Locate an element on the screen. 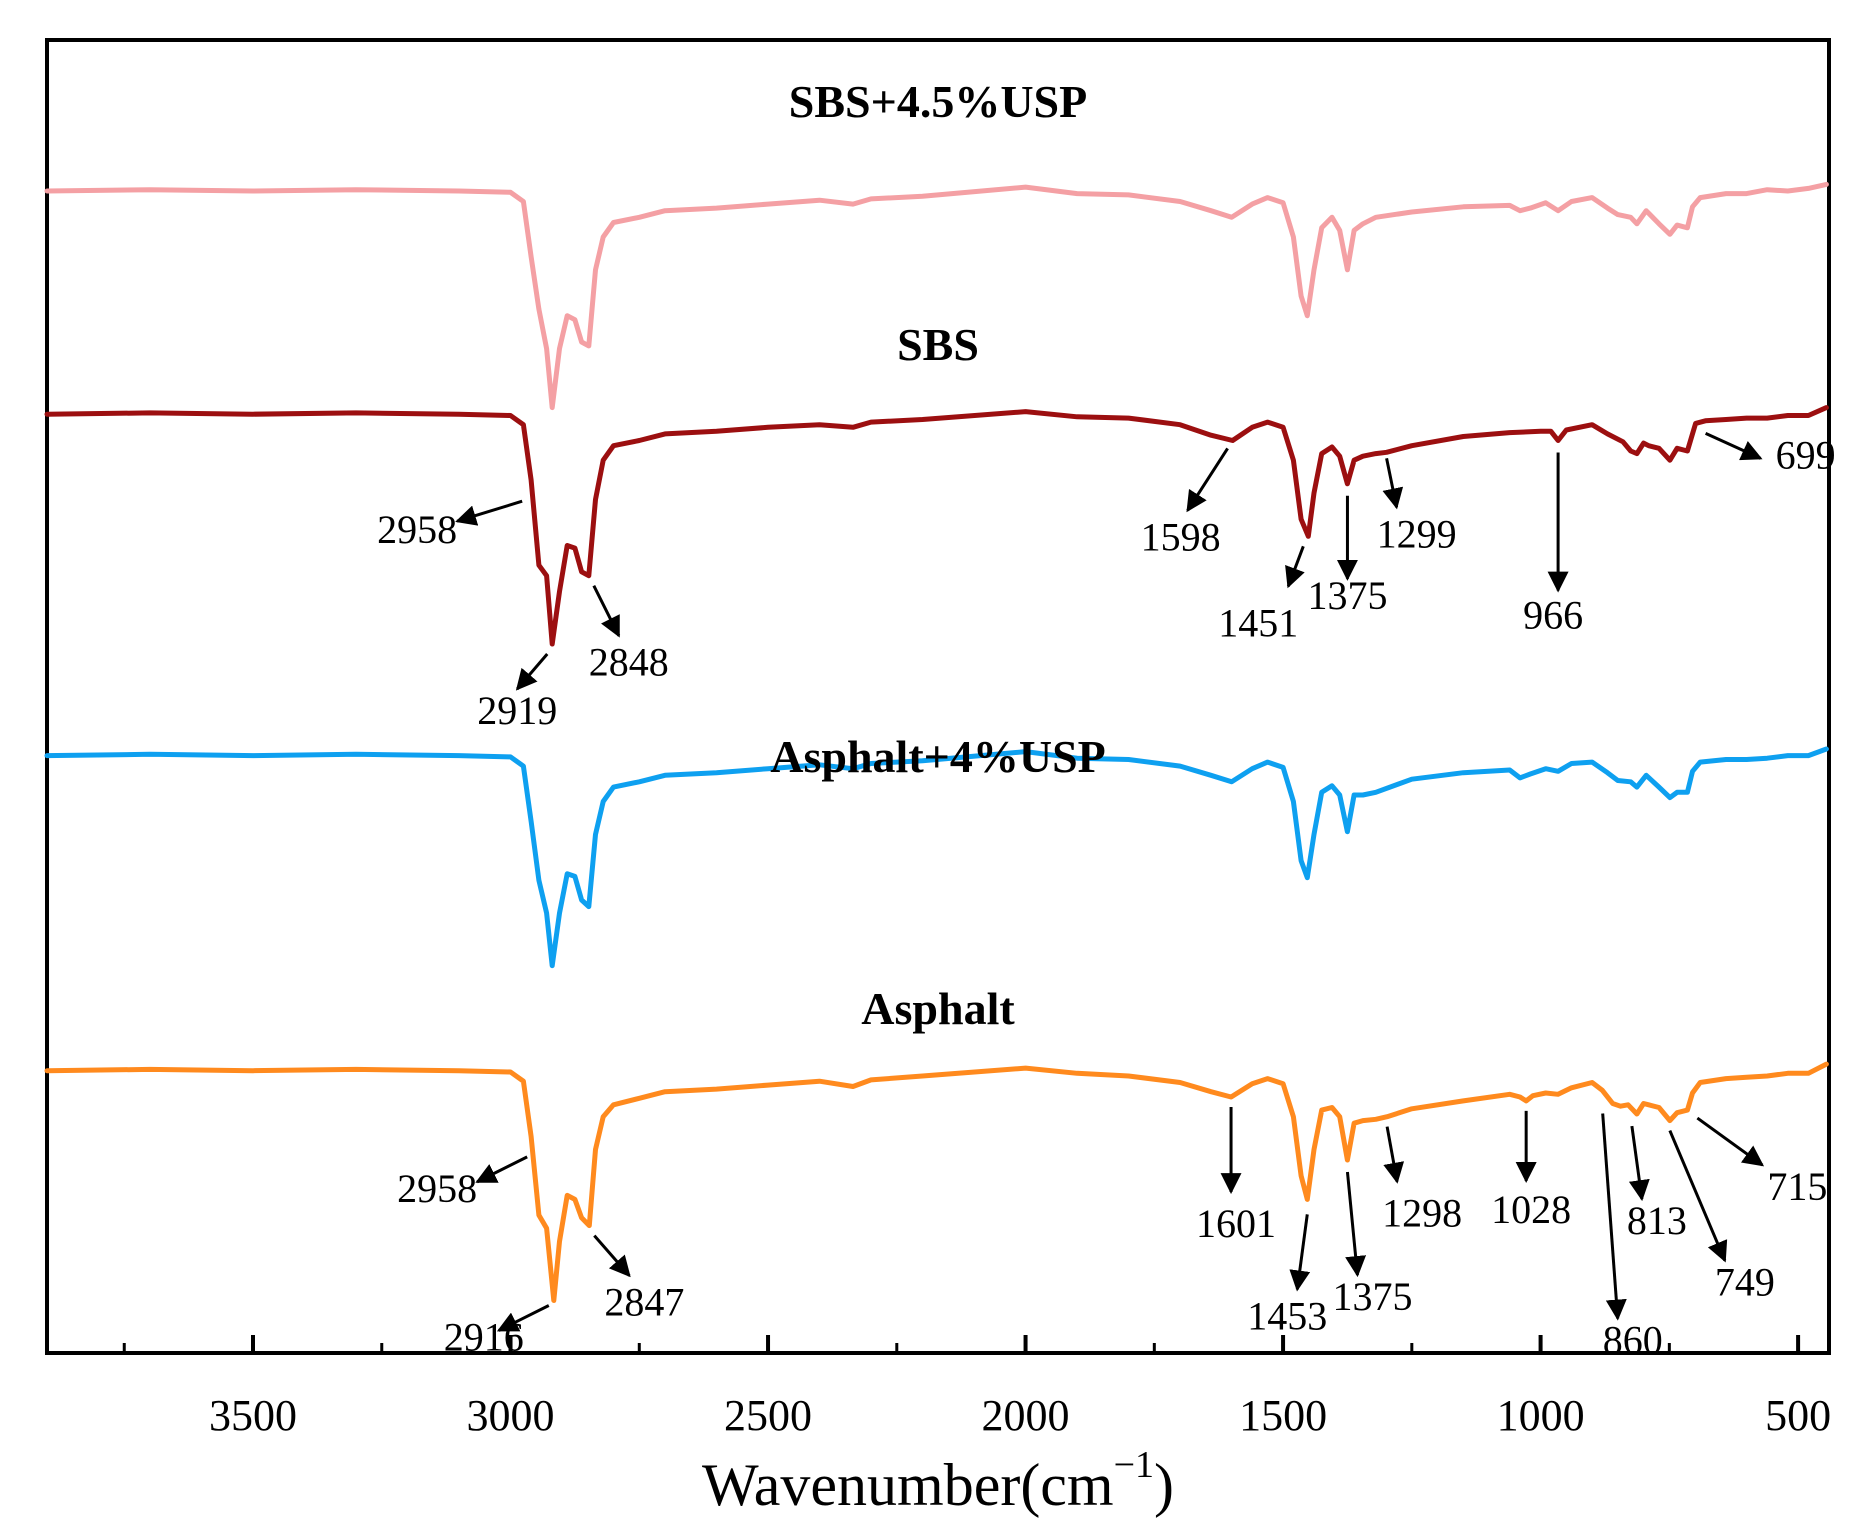  peak-label-asphalt-715: 715 is located at coordinates (1797, 1186).